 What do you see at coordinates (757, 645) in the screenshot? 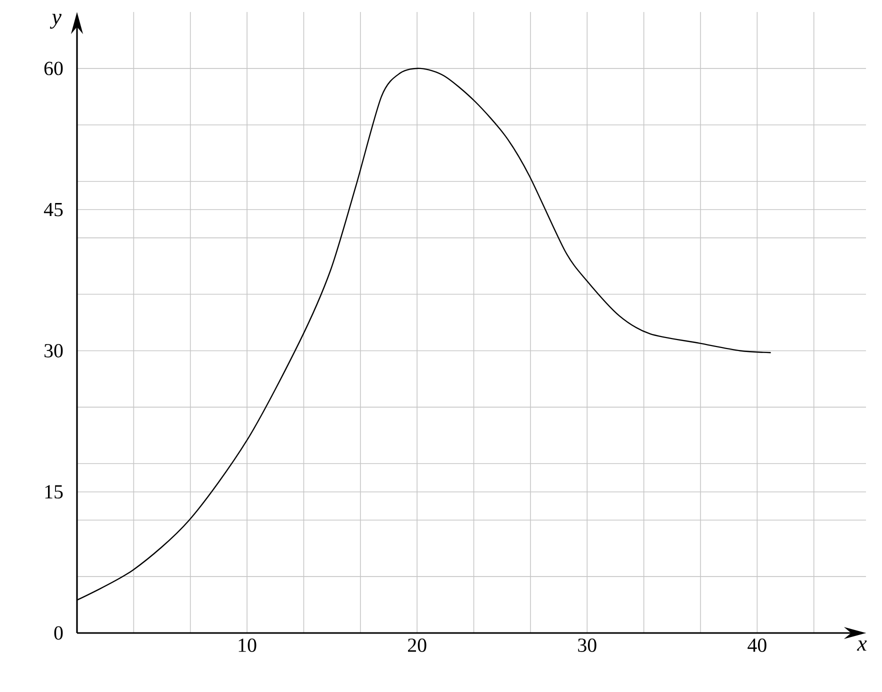
I see `x-tick-label: 40` at bounding box center [757, 645].